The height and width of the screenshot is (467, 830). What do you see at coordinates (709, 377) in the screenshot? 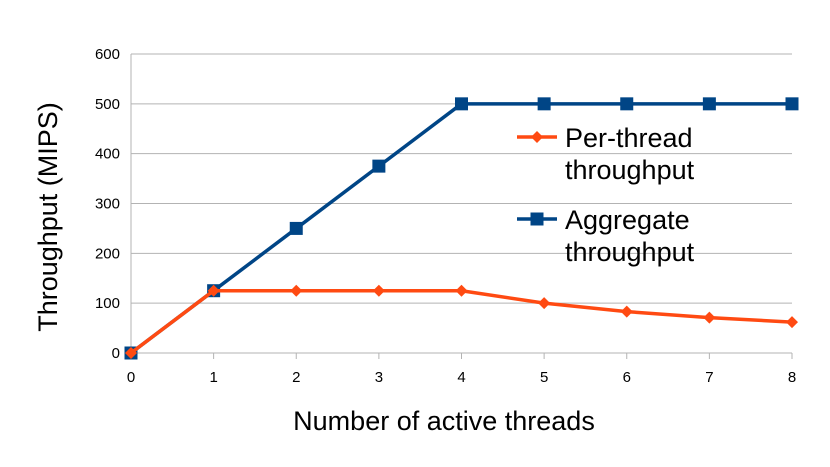
I see `x-tick-label: 7` at bounding box center [709, 377].